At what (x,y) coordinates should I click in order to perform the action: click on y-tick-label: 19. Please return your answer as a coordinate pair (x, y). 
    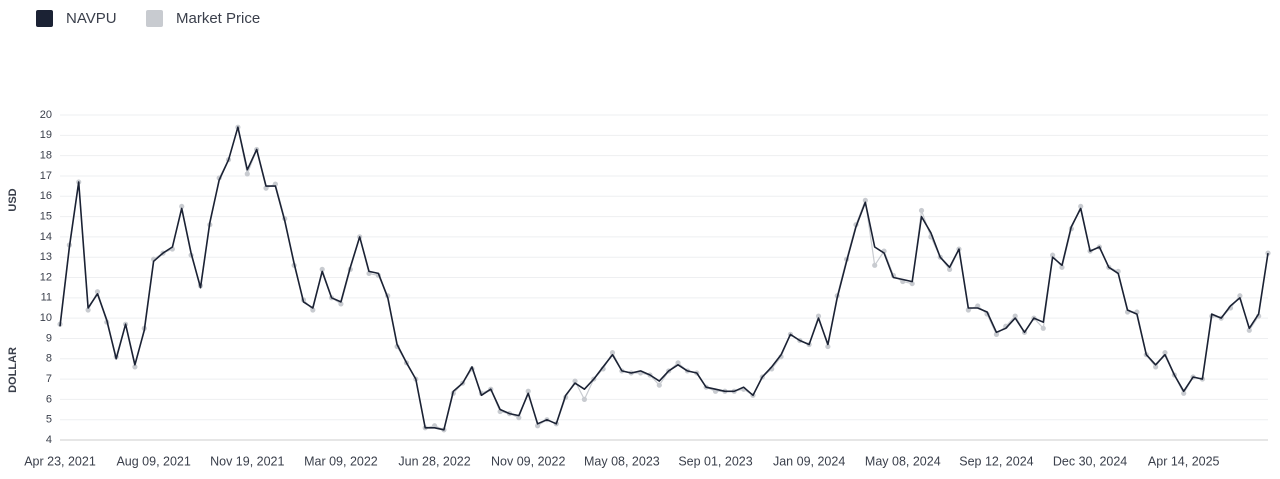
    Looking at the image, I should click on (46, 135).